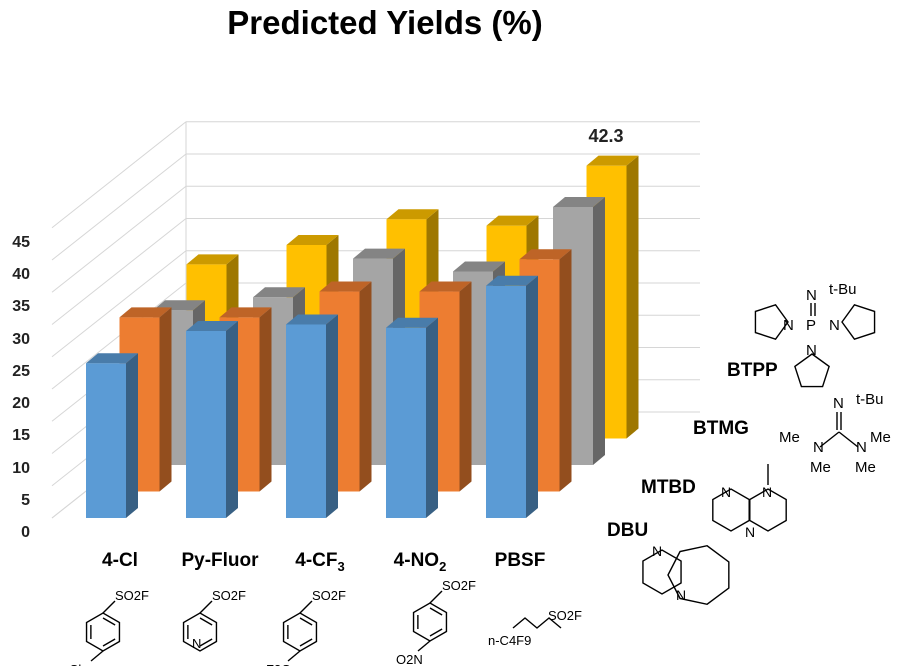  What do you see at coordinates (21, 468) in the screenshot?
I see `y-tick-label: 10` at bounding box center [21, 468].